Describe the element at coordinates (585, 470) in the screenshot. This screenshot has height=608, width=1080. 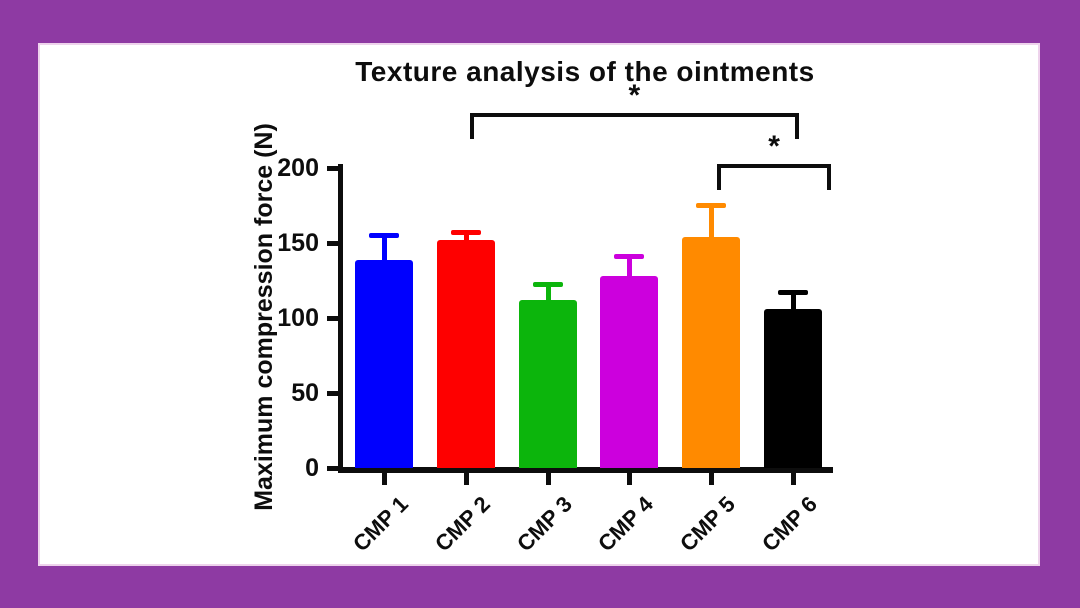
I see `x-axis-line` at that location.